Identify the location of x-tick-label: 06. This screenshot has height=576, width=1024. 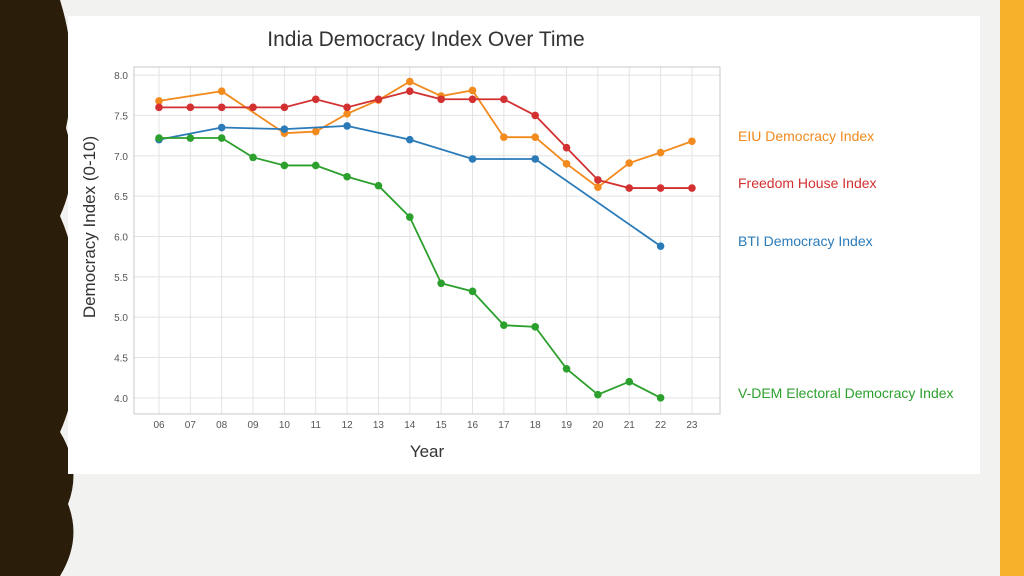
(159, 425).